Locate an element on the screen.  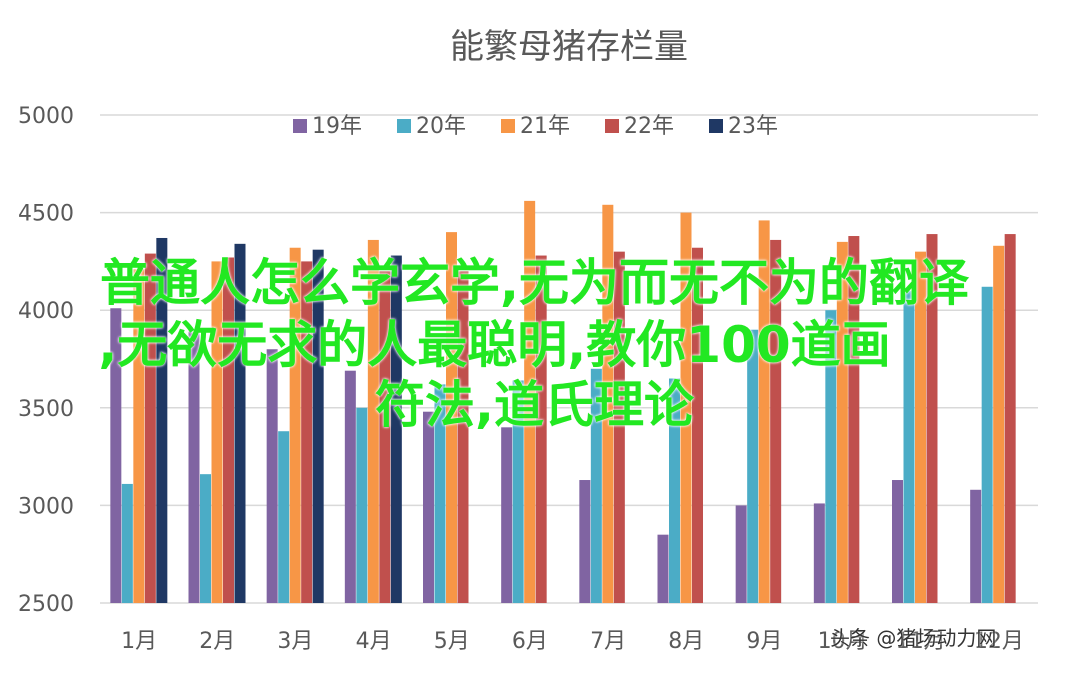
bar-19年-8月 is located at coordinates (663, 568).